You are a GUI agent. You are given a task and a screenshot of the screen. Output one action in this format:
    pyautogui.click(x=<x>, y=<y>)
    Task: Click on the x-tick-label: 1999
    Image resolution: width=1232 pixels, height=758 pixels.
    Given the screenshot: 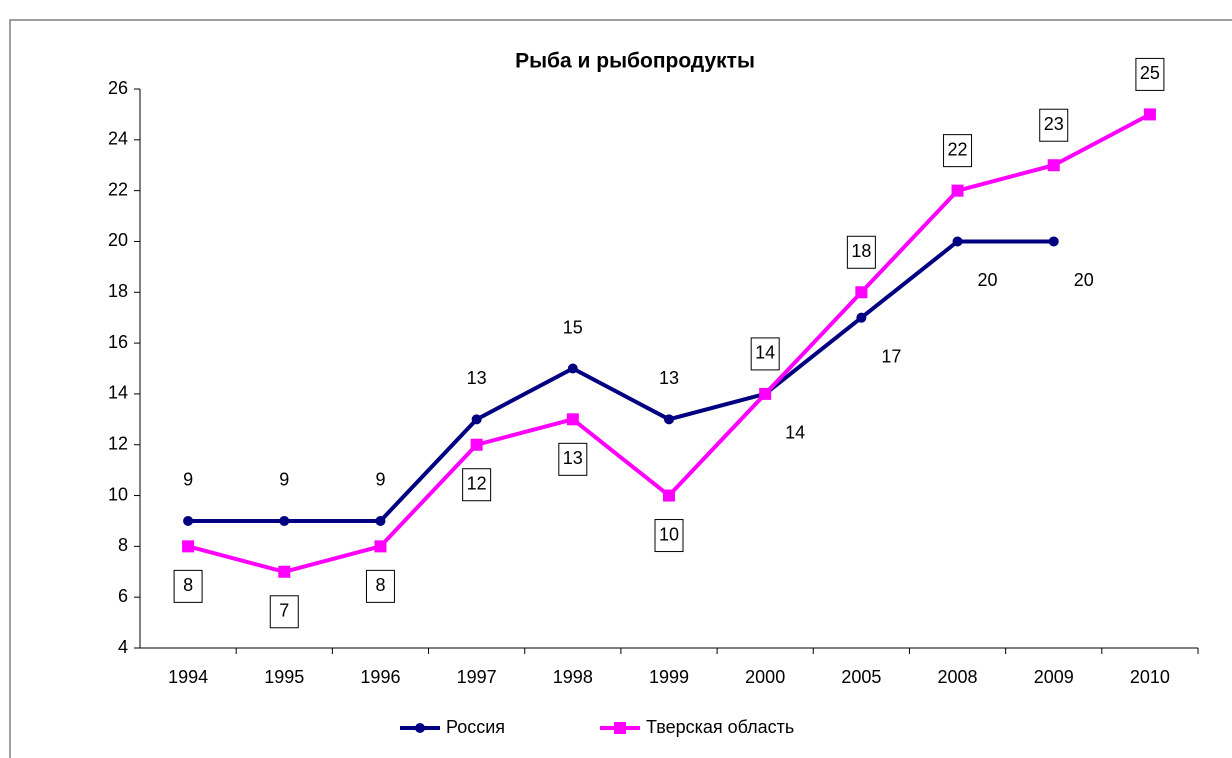 What is the action you would take?
    pyautogui.click(x=669, y=677)
    